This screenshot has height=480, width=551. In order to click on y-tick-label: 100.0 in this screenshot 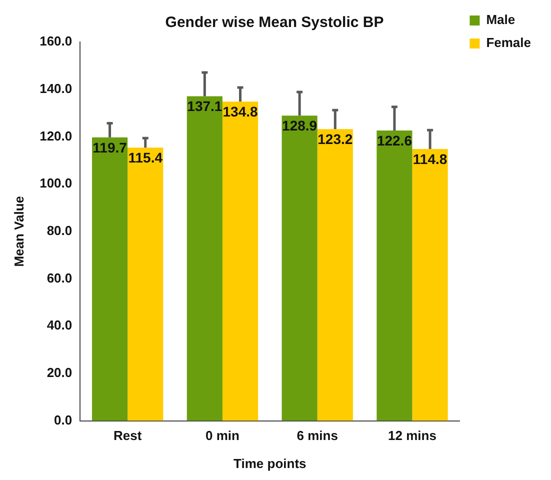, I will do `click(56, 183)`.